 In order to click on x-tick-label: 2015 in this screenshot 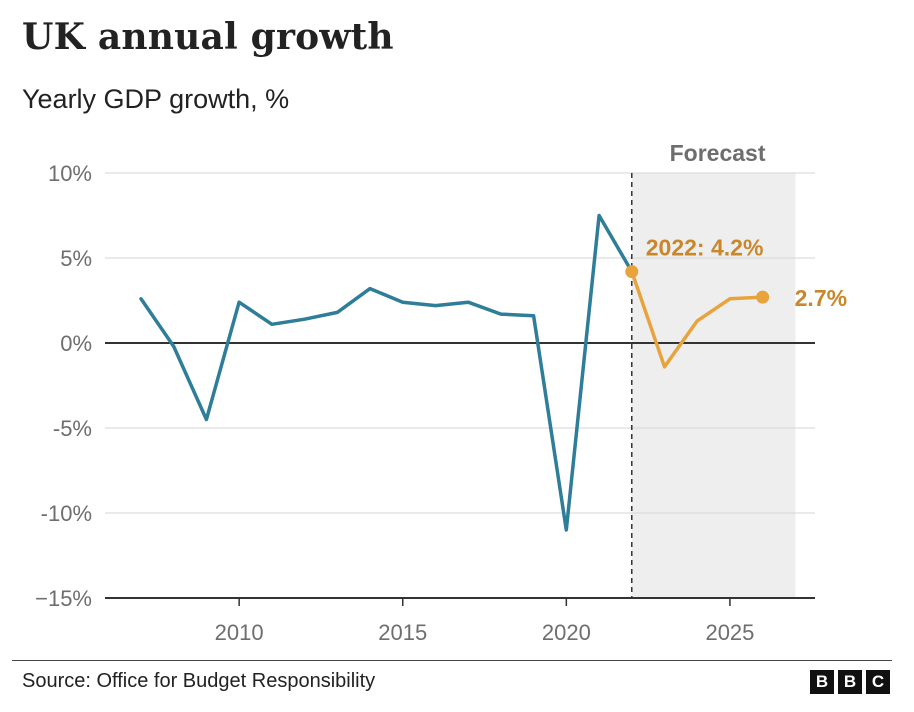, I will do `click(402, 632)`.